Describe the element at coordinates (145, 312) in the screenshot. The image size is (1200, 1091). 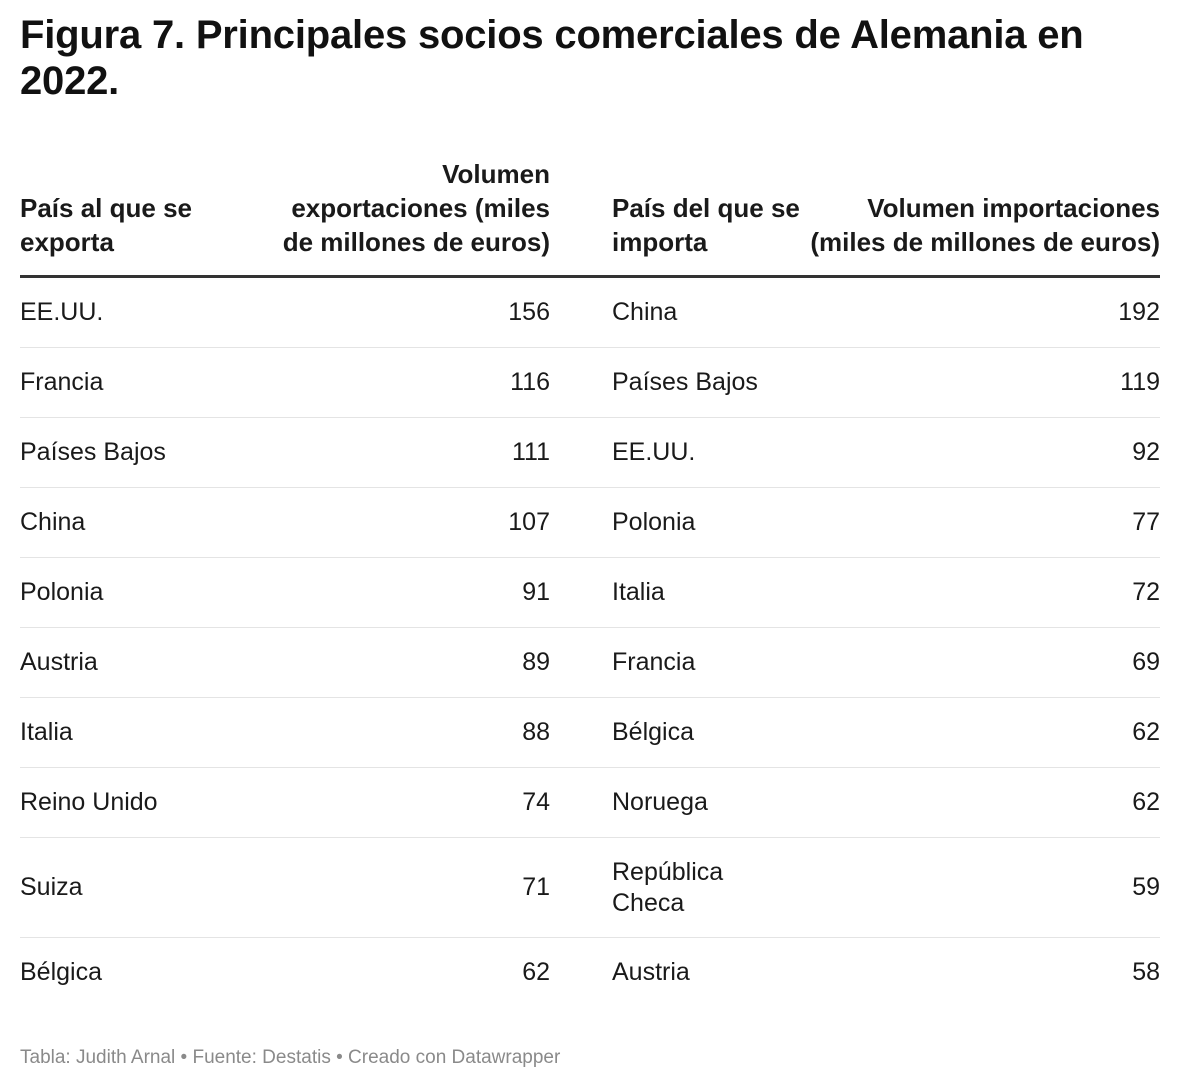
I see `export-country-cell: EE.UU.` at that location.